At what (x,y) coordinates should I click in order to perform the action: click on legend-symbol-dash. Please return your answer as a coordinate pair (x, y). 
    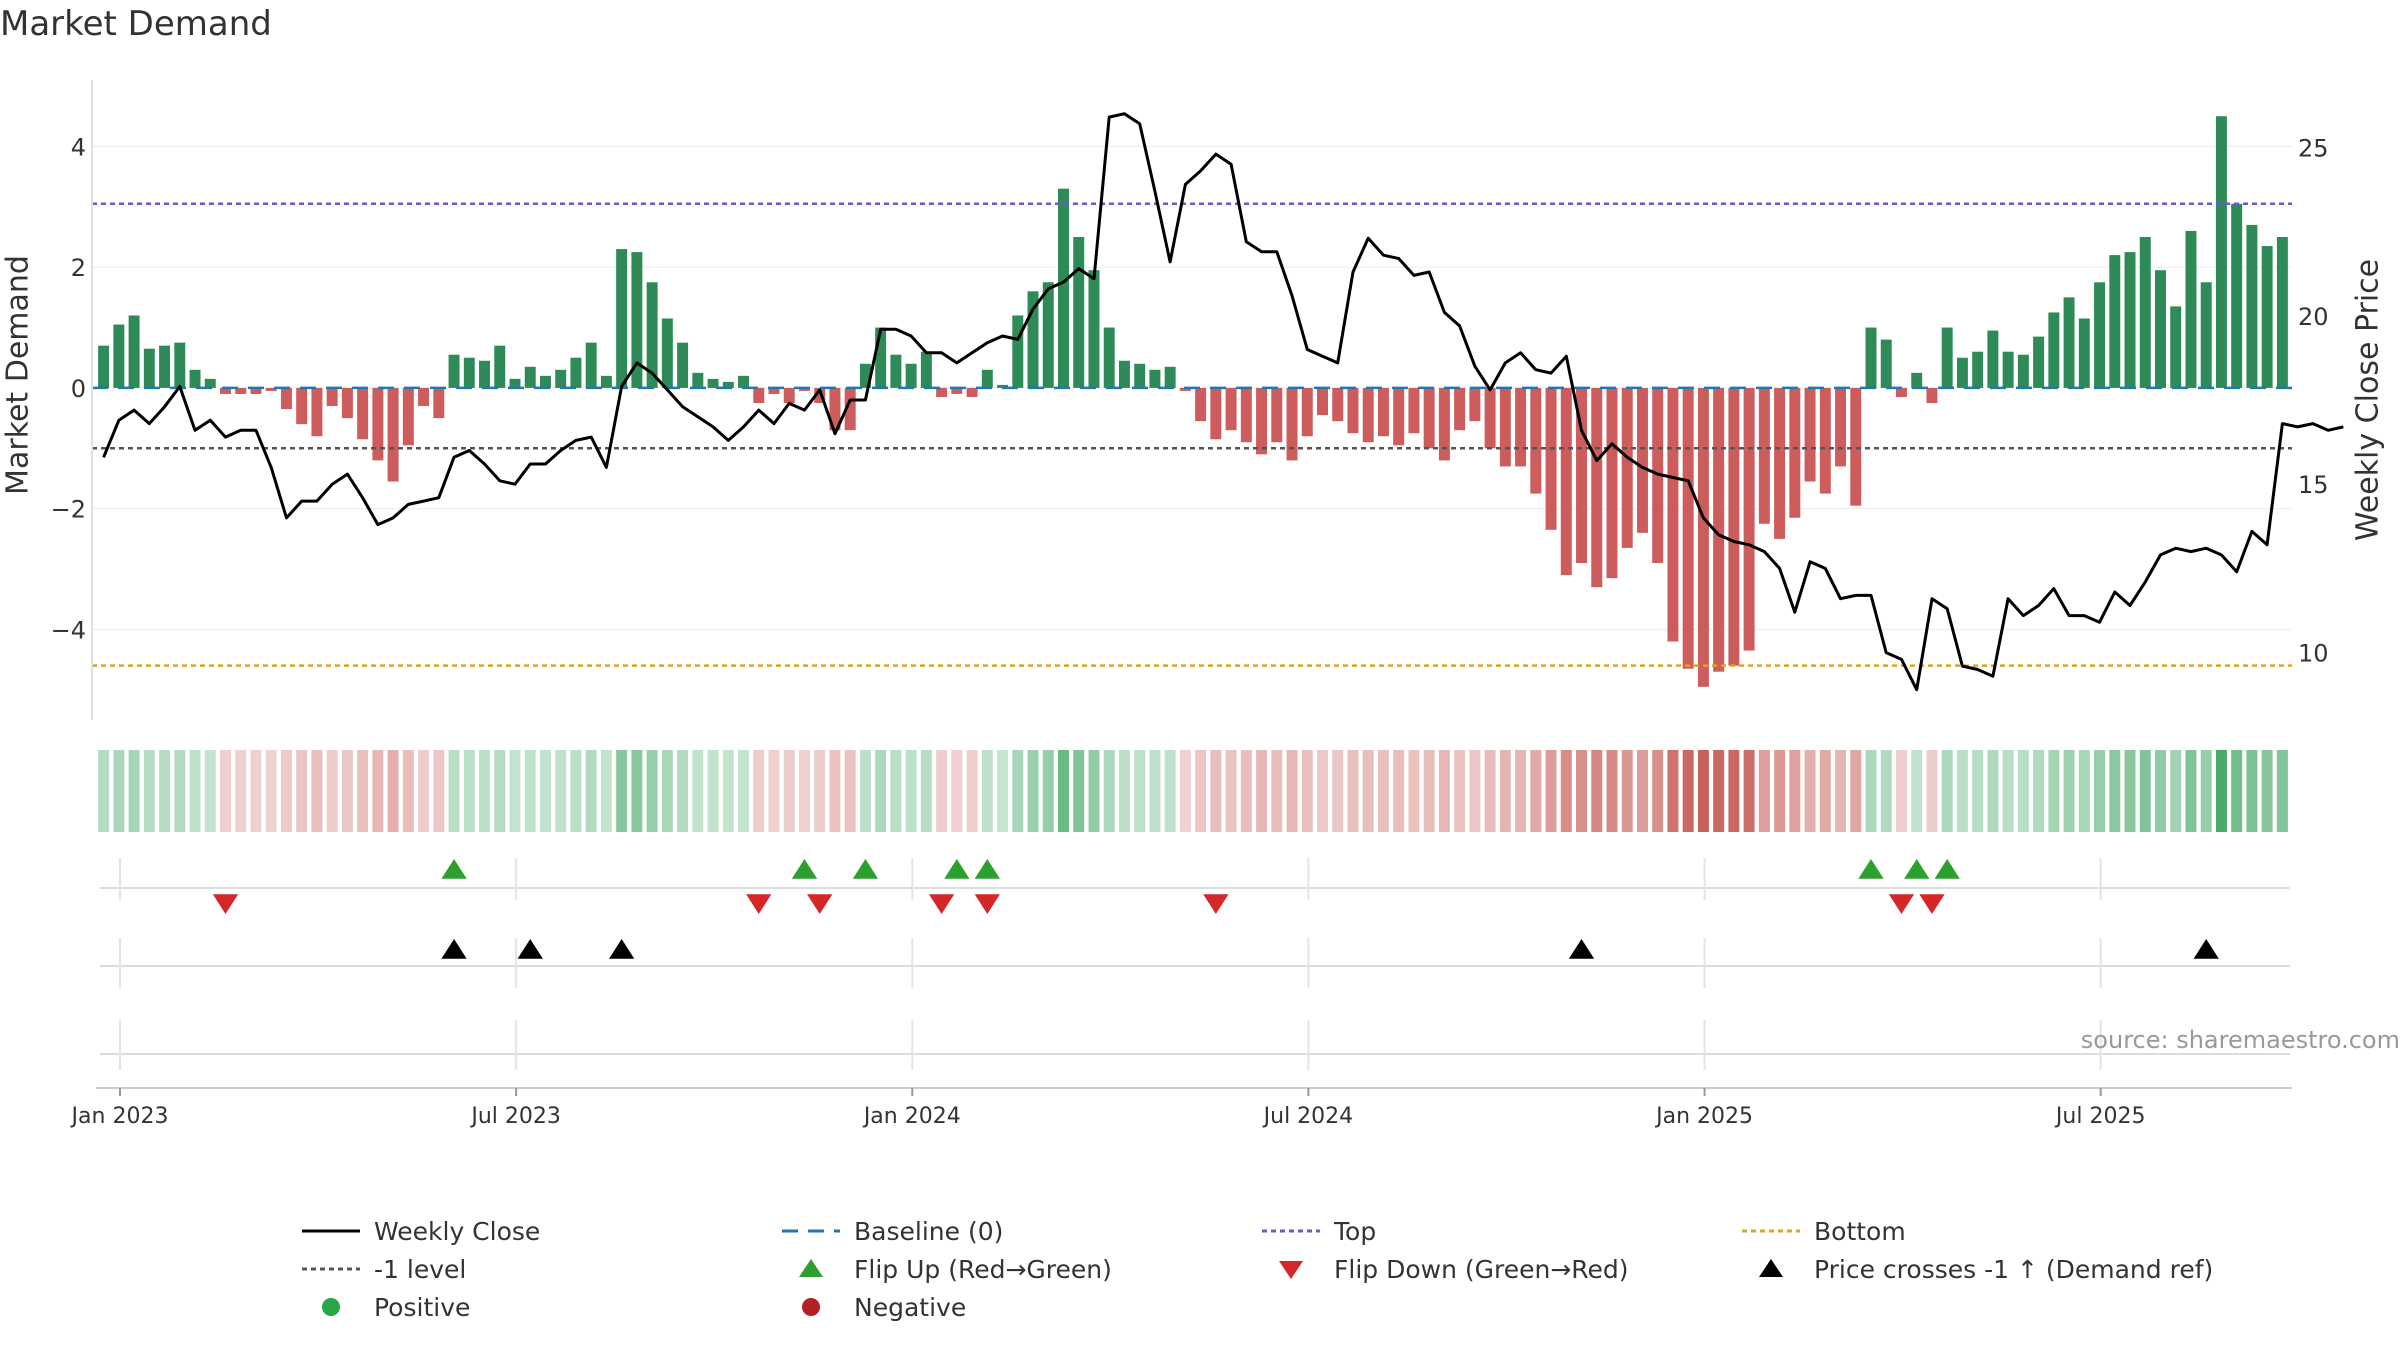
    Looking at the image, I should click on (811, 1231).